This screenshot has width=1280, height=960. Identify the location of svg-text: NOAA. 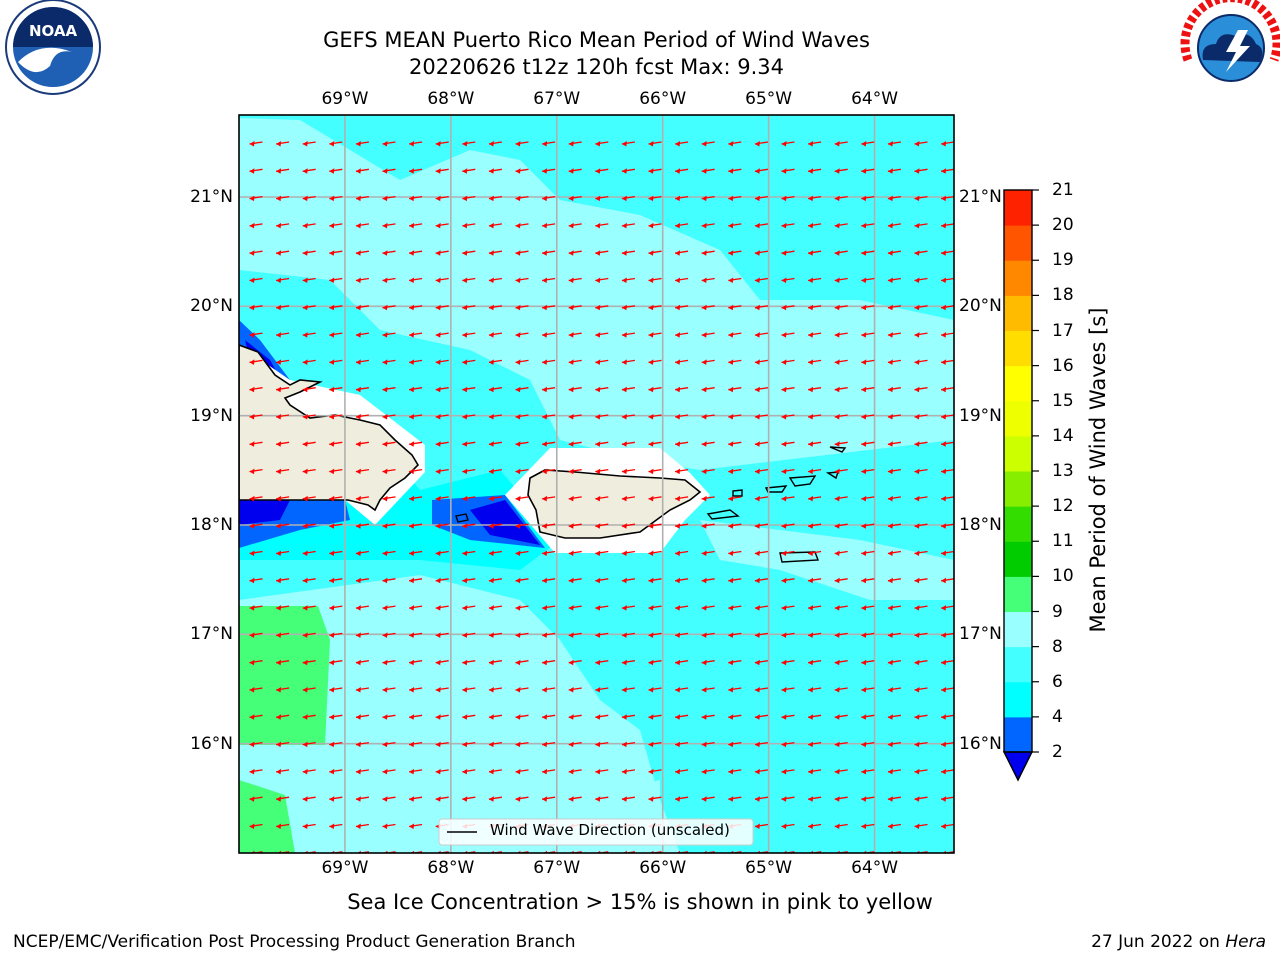
(53, 31).